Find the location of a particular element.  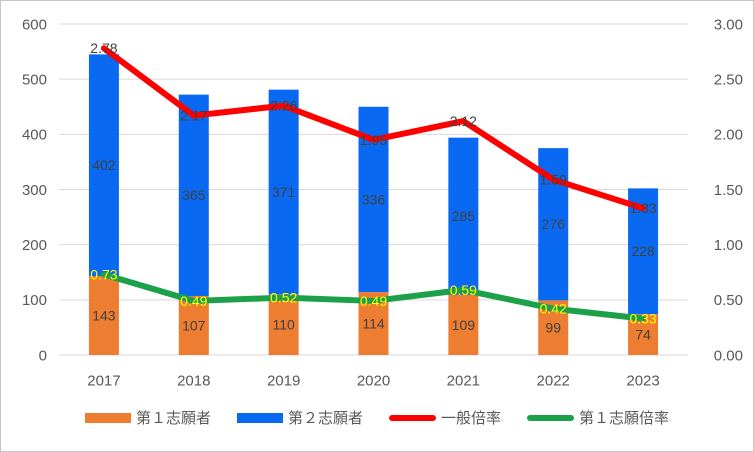

legend-item-first-choice-applicants: 第１志願者 is located at coordinates (147, 417).